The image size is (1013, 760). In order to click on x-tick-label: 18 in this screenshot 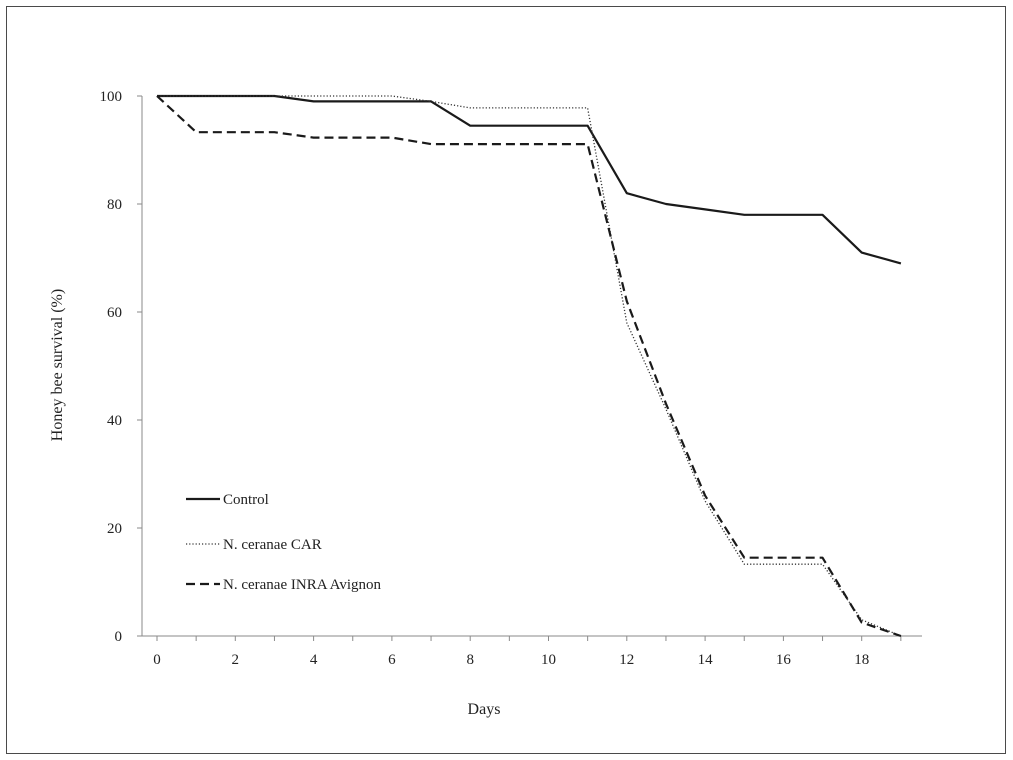, I will do `click(861, 660)`.